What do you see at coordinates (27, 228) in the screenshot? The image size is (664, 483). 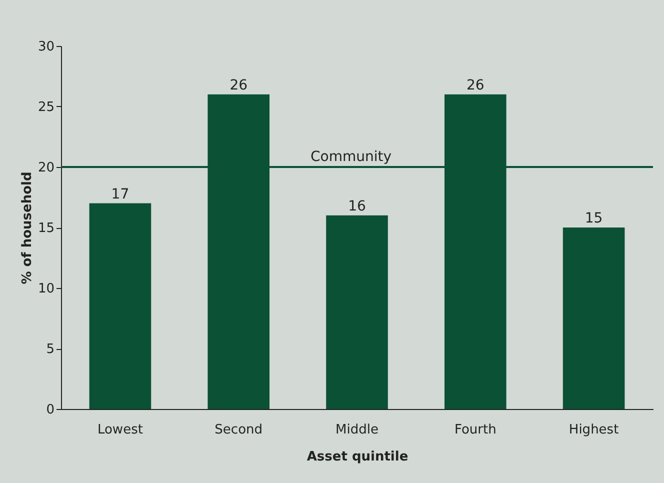 I see `y-axis-title: % of household` at bounding box center [27, 228].